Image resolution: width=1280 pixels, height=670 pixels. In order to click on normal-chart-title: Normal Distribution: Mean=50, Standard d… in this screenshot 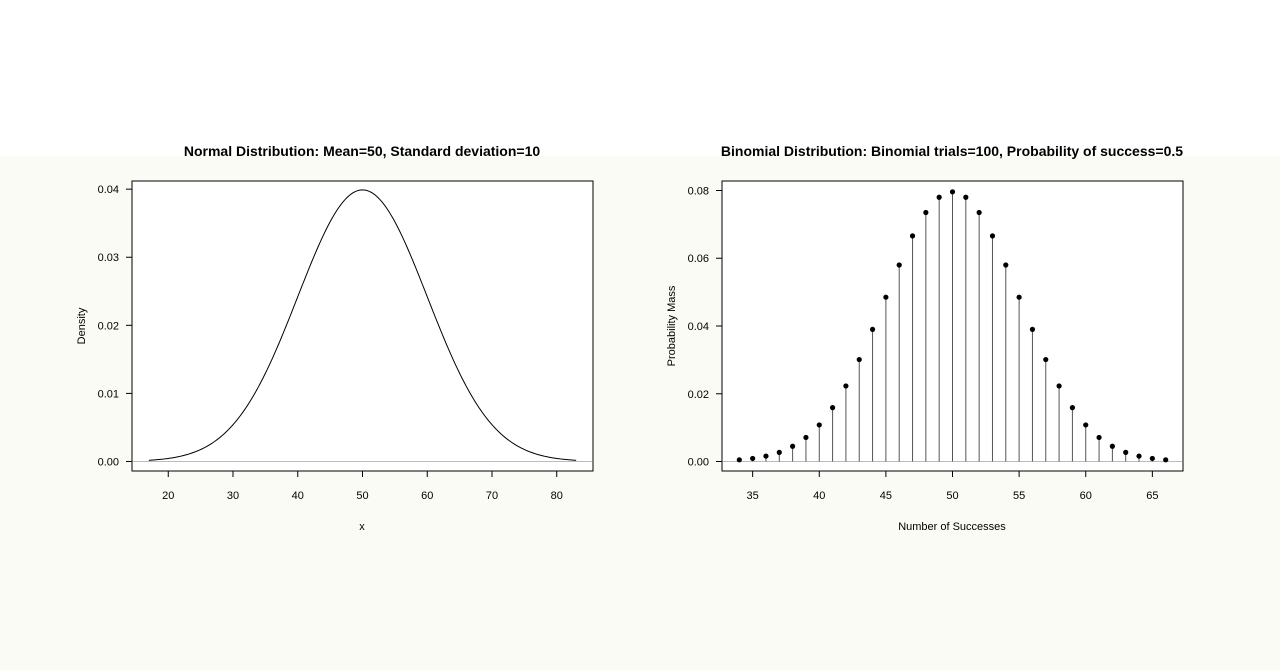, I will do `click(362, 151)`.